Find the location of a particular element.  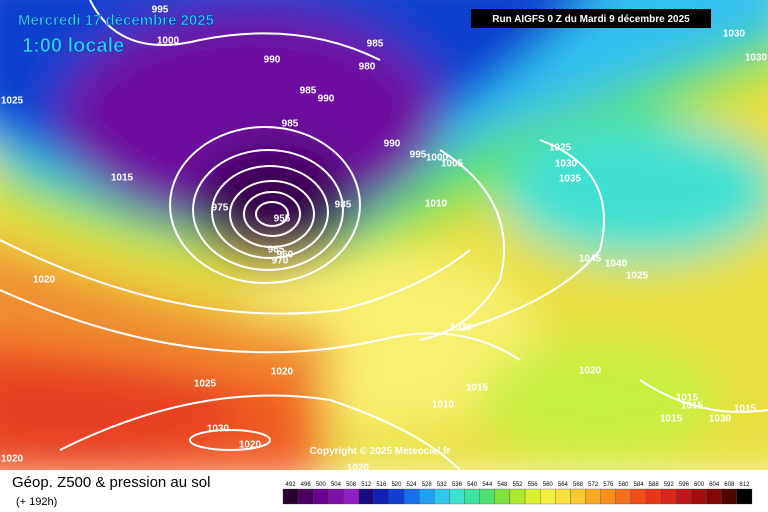

isobar-label: 960 is located at coordinates (285, 255).